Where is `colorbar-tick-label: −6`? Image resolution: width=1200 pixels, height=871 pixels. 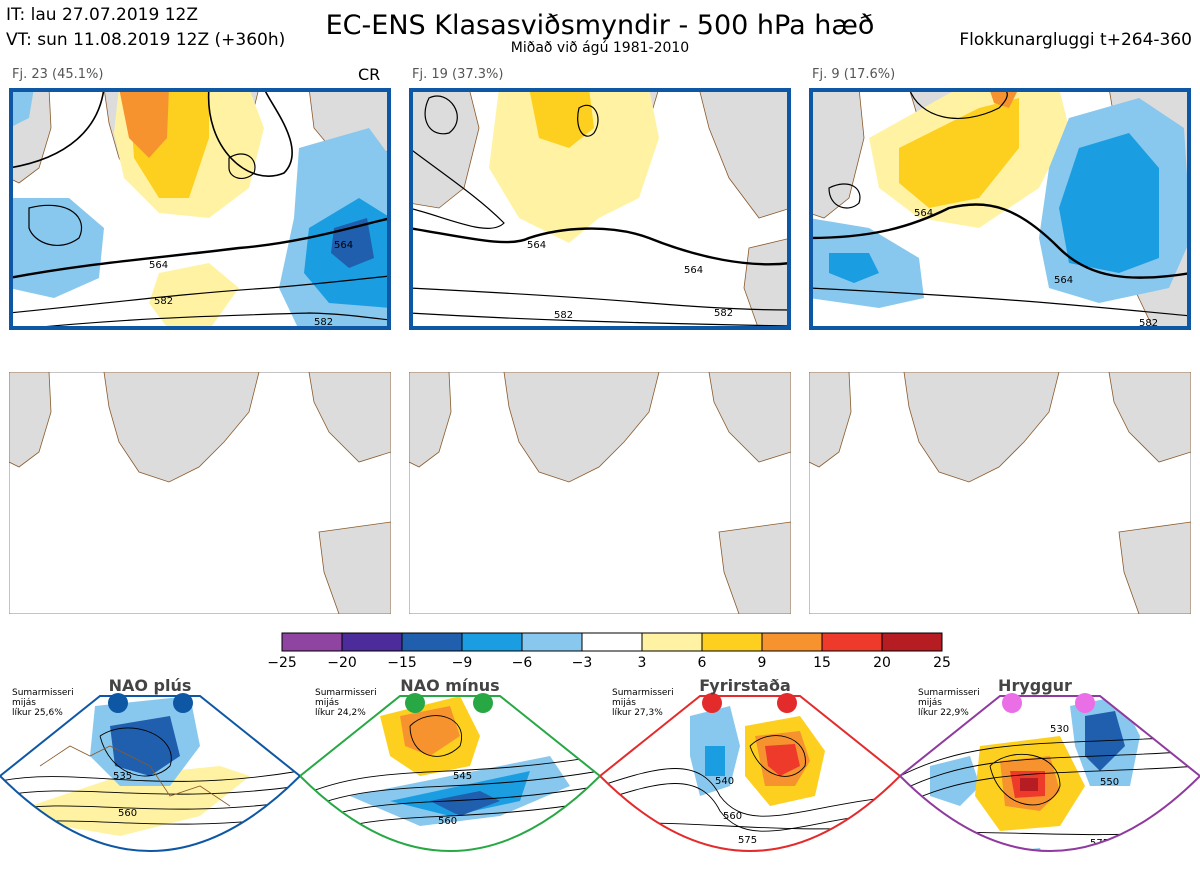 colorbar-tick-label: −6 is located at coordinates (522, 663).